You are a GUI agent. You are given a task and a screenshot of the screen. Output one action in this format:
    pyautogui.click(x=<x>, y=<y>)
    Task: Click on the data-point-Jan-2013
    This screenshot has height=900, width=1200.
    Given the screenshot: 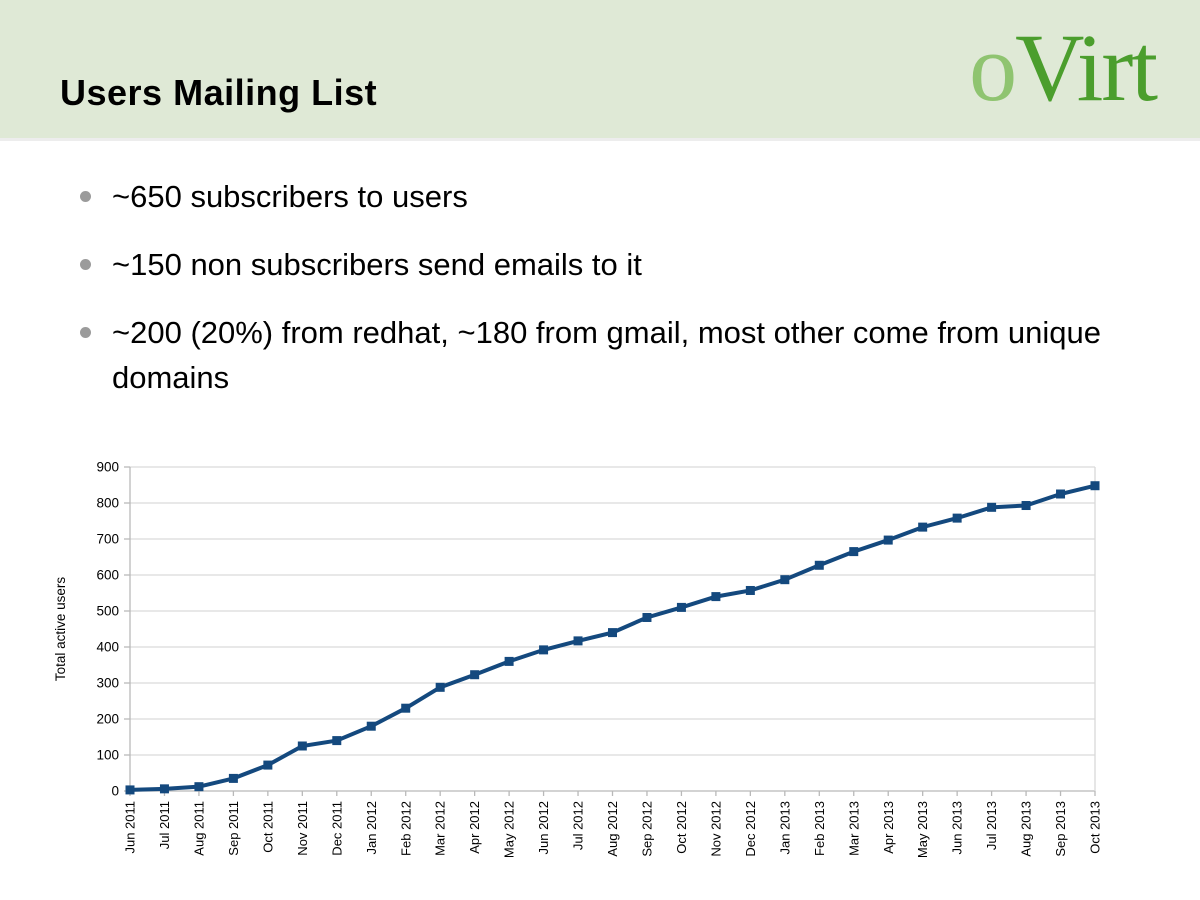 What is the action you would take?
    pyautogui.click(x=785, y=580)
    